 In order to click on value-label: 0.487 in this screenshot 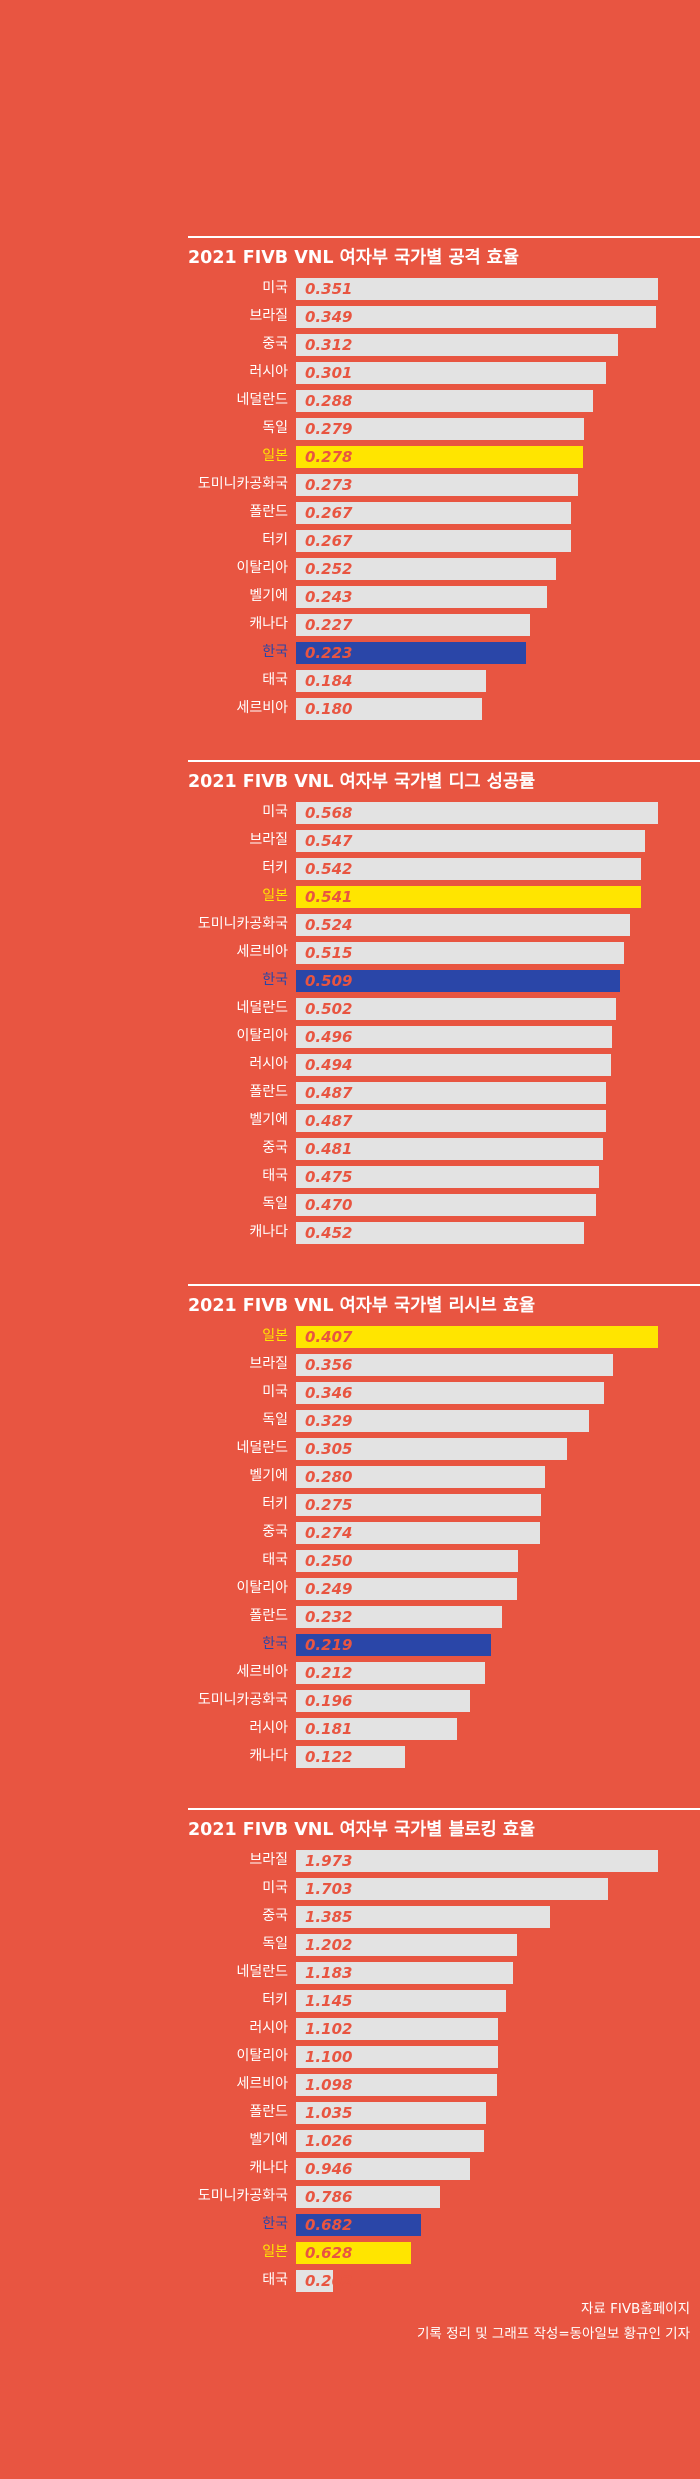, I will do `click(329, 1093)`.